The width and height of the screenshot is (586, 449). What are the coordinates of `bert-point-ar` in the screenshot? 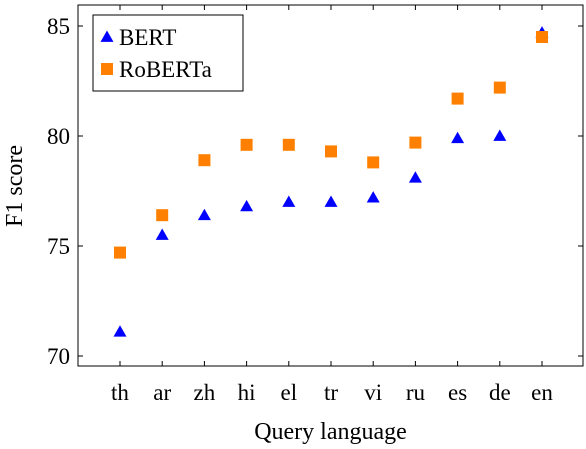 It's located at (162, 234).